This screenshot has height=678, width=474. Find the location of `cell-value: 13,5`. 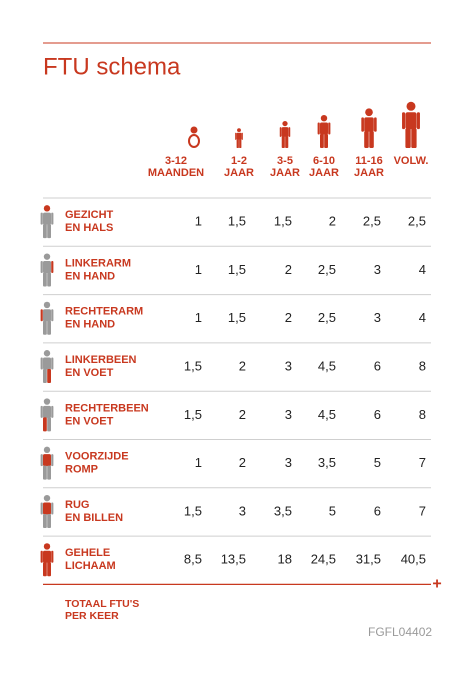

cell-value: 13,5 is located at coordinates (233, 559).